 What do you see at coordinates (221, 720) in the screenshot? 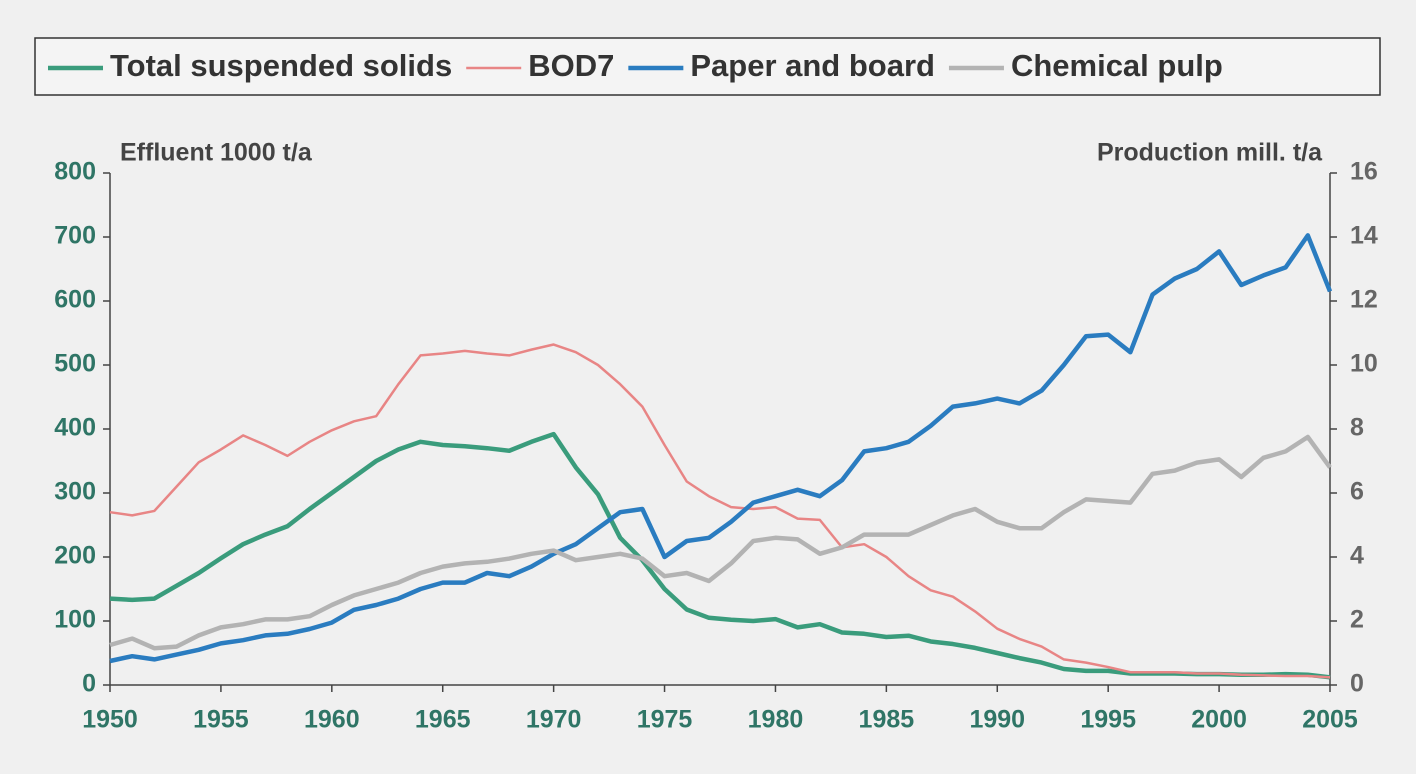
I see `x-tick-label: 1955` at bounding box center [221, 720].